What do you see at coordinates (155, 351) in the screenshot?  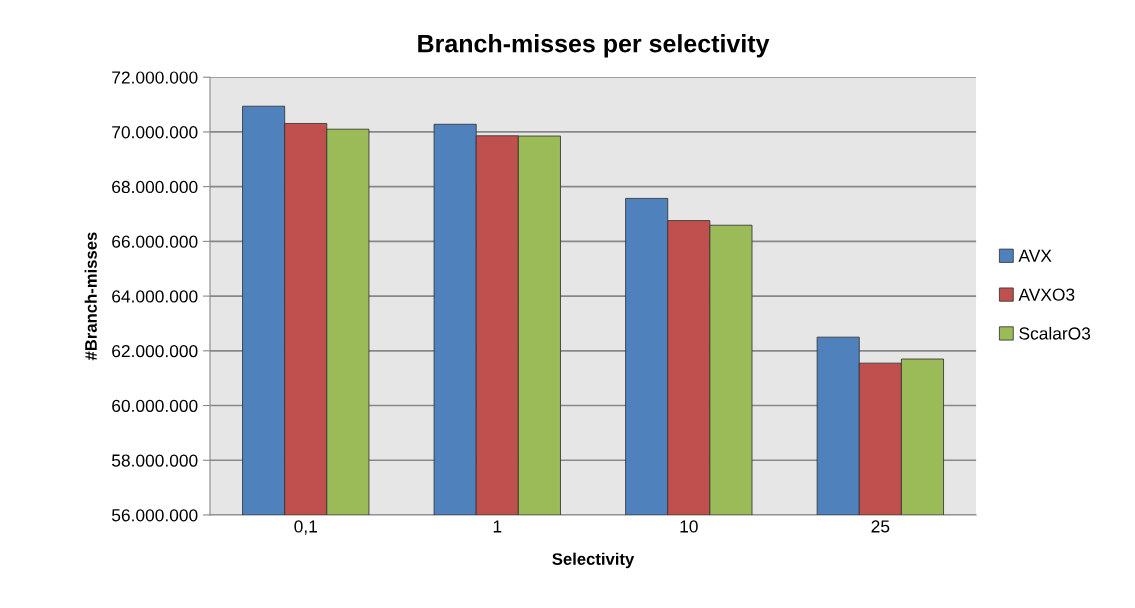 I see `y-tick-label: 62.000.000` at bounding box center [155, 351].